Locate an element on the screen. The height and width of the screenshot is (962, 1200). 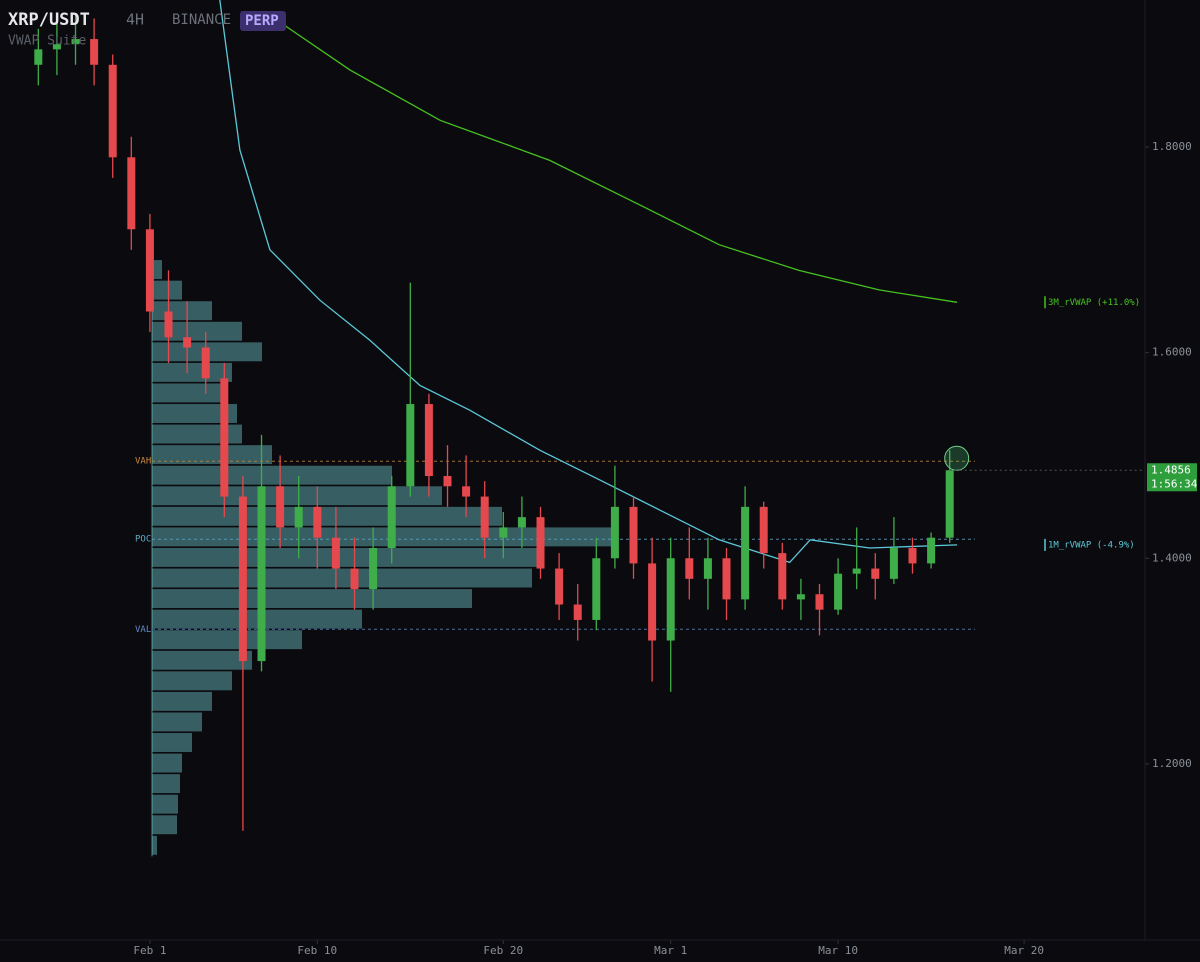
badge-bg is located at coordinates (263, 21).